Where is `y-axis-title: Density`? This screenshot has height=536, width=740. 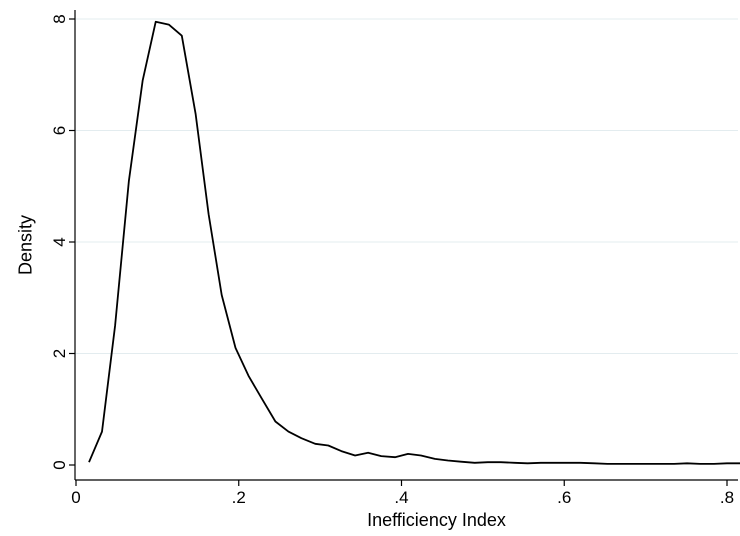 y-axis-title: Density is located at coordinates (25, 245).